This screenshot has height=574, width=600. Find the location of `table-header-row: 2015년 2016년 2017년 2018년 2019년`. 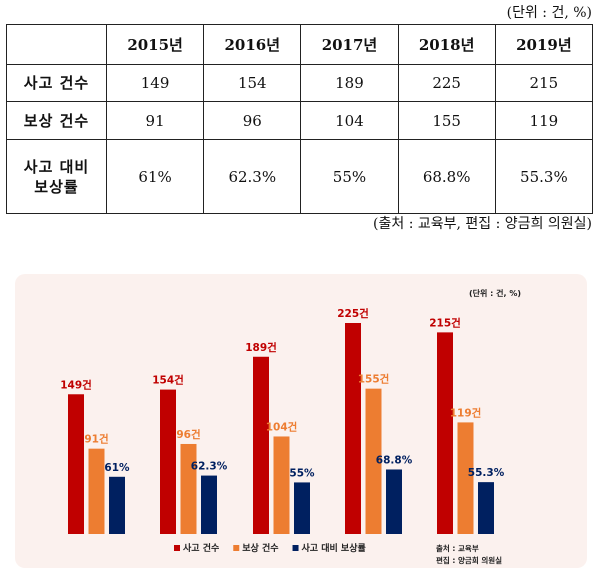

table-header-row: 2015년 2016년 2017년 2018년 2019년 is located at coordinates (300, 44).